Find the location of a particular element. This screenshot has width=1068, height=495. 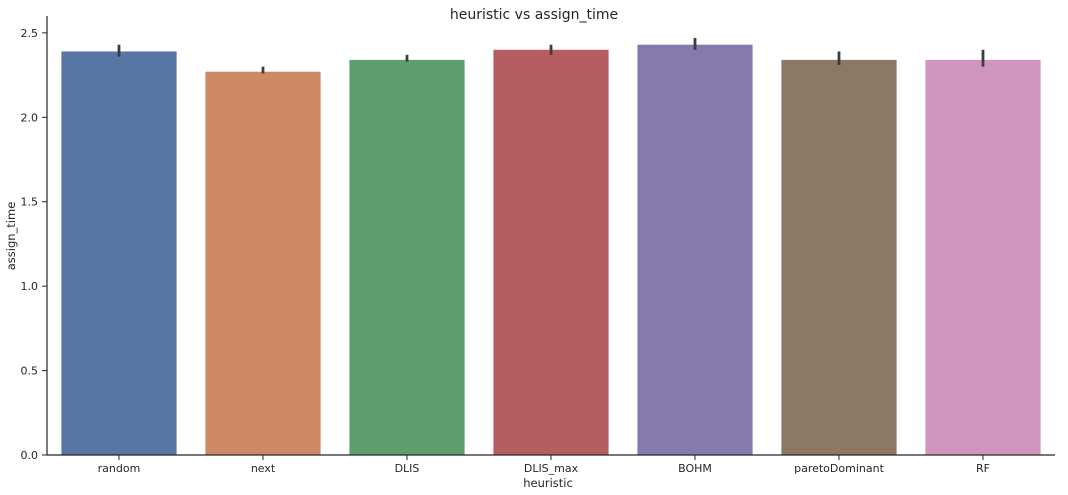

y-axis: 0.0 0.5 1.0 1.5 2.0 2.5 is located at coordinates (34, 239).